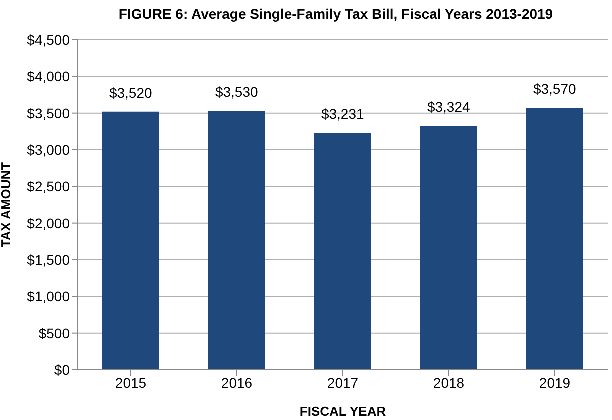  Describe the element at coordinates (554, 89) in the screenshot. I see `data-label: $3,570` at that location.